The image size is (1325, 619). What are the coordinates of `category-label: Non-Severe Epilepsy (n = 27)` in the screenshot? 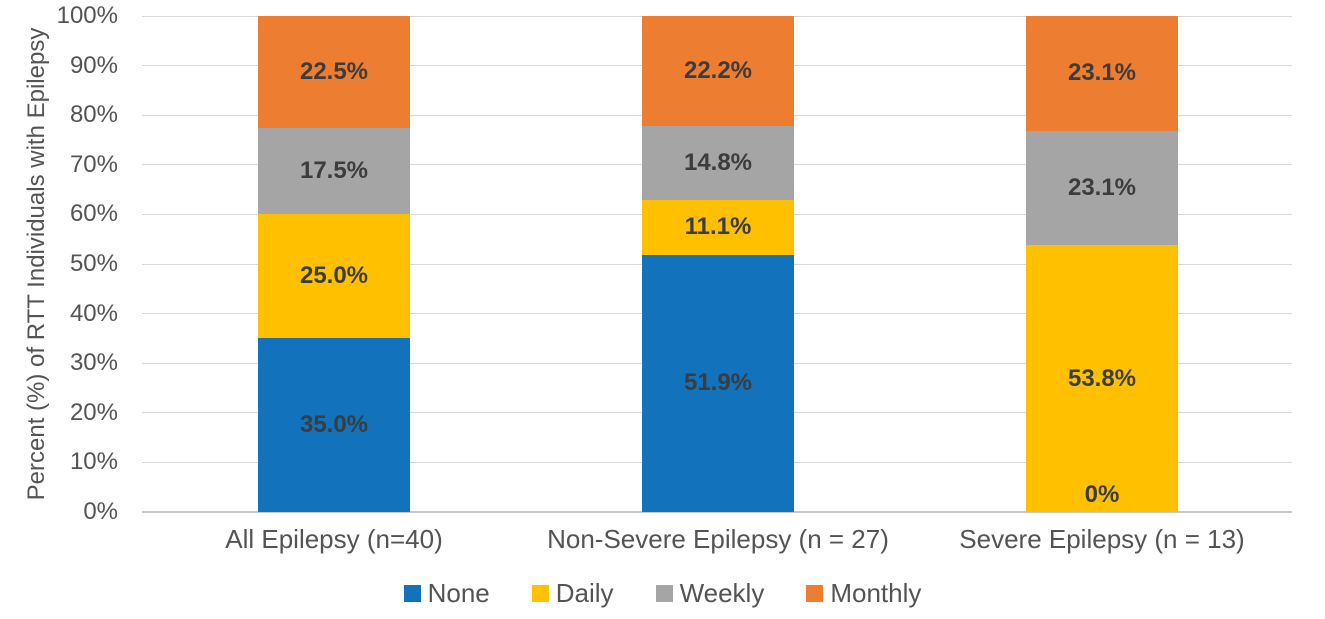 It's located at (718, 539).